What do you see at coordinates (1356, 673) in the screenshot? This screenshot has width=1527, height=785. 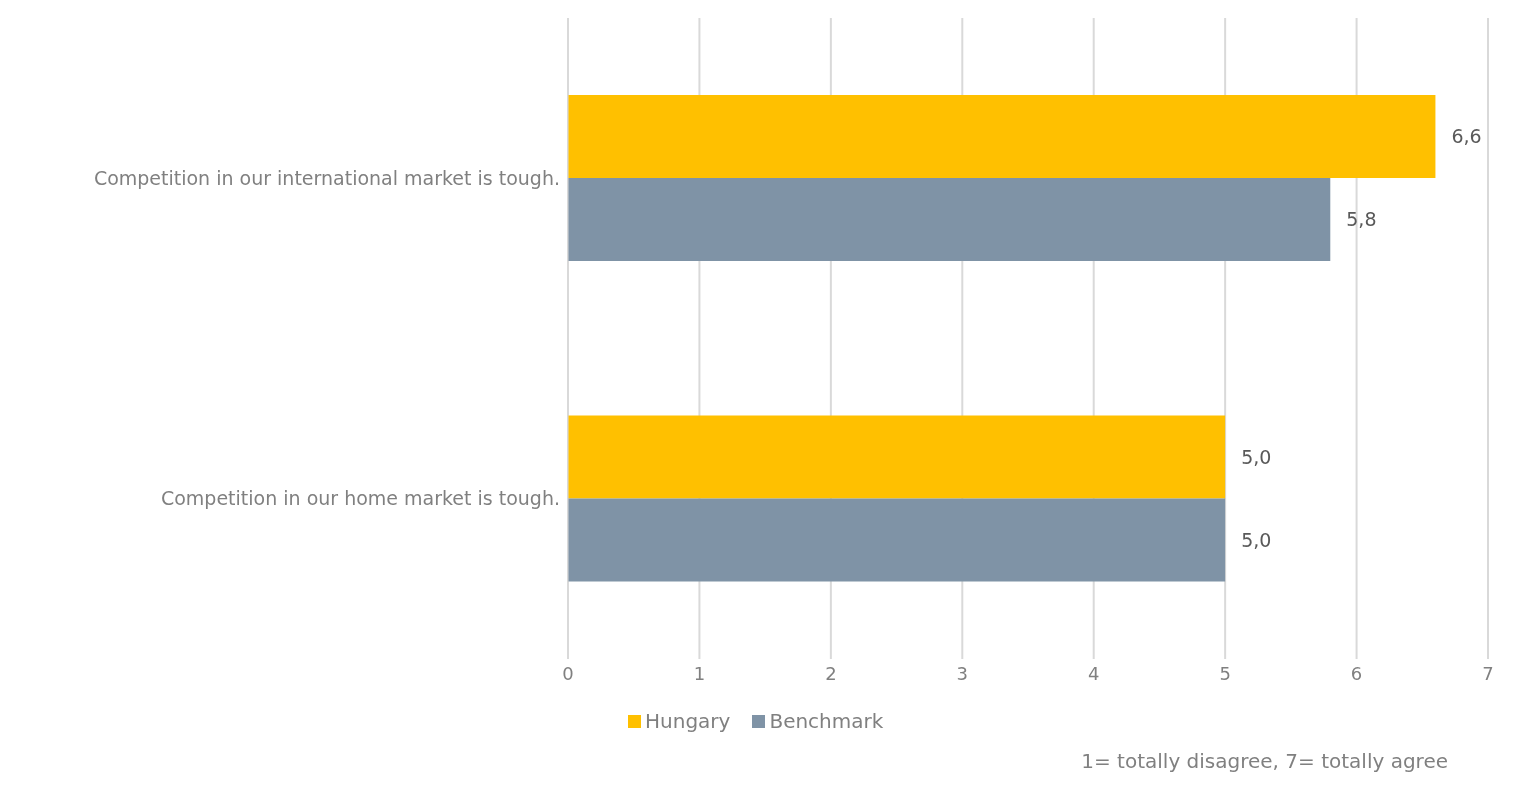 I see `x-tick-label: 6` at bounding box center [1356, 673].